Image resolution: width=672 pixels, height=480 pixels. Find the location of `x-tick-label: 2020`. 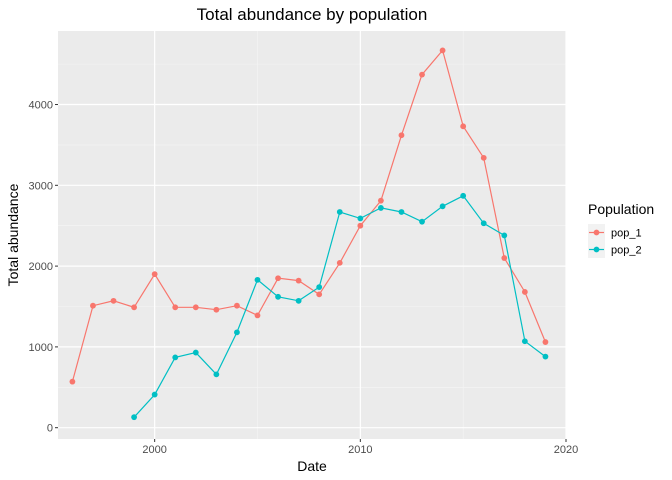

x-tick-label: 2020 is located at coordinates (566, 450).